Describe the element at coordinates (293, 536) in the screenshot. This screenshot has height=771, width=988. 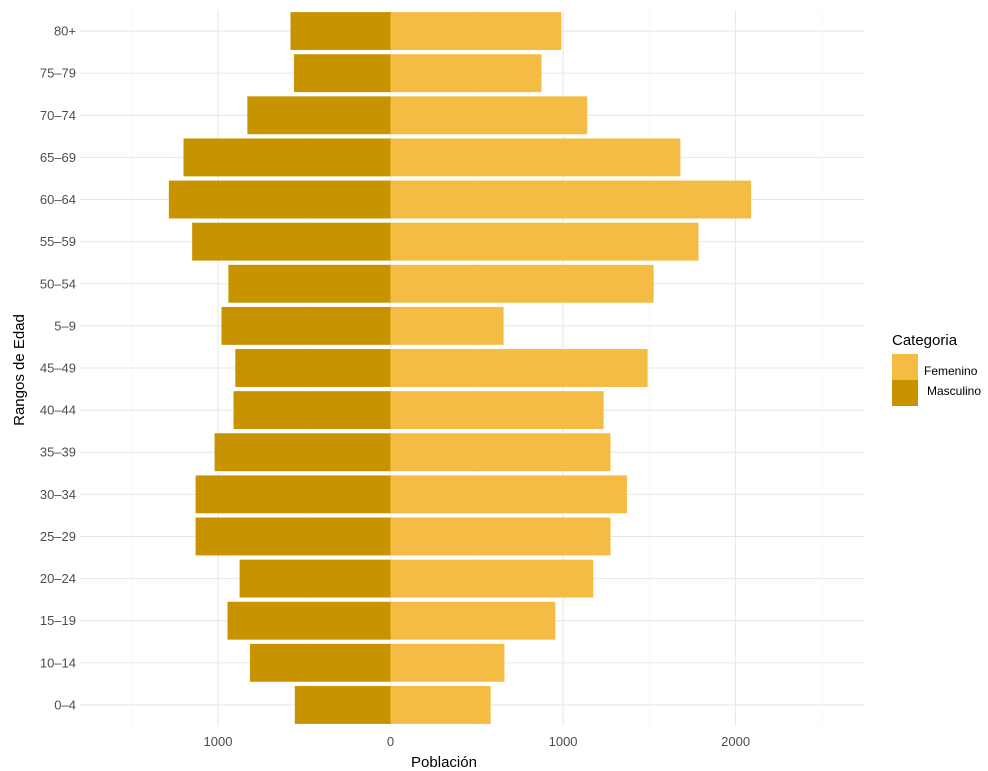
I see `bar-masculino-25–29` at that location.